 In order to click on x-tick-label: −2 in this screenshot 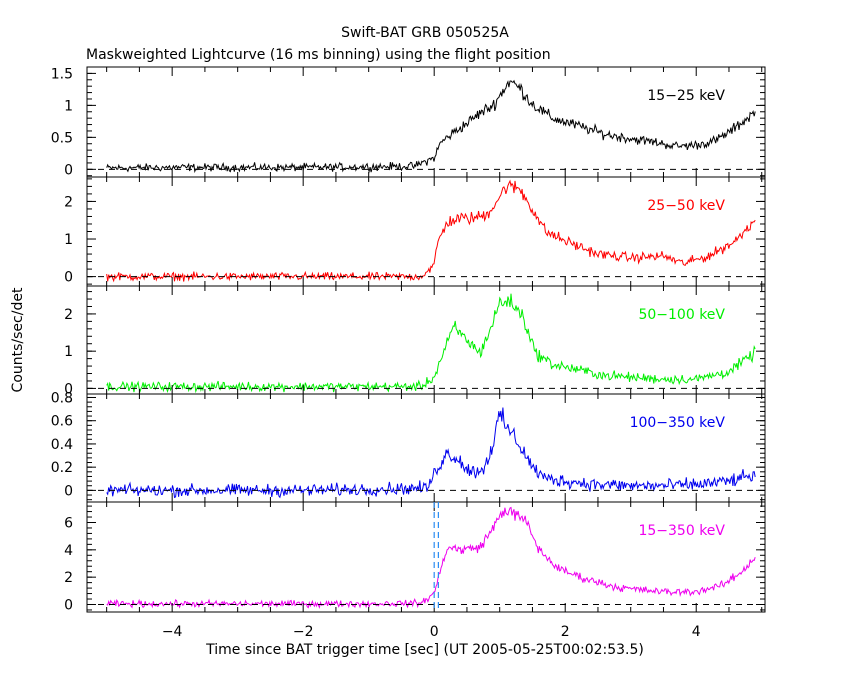, I will do `click(303, 632)`.